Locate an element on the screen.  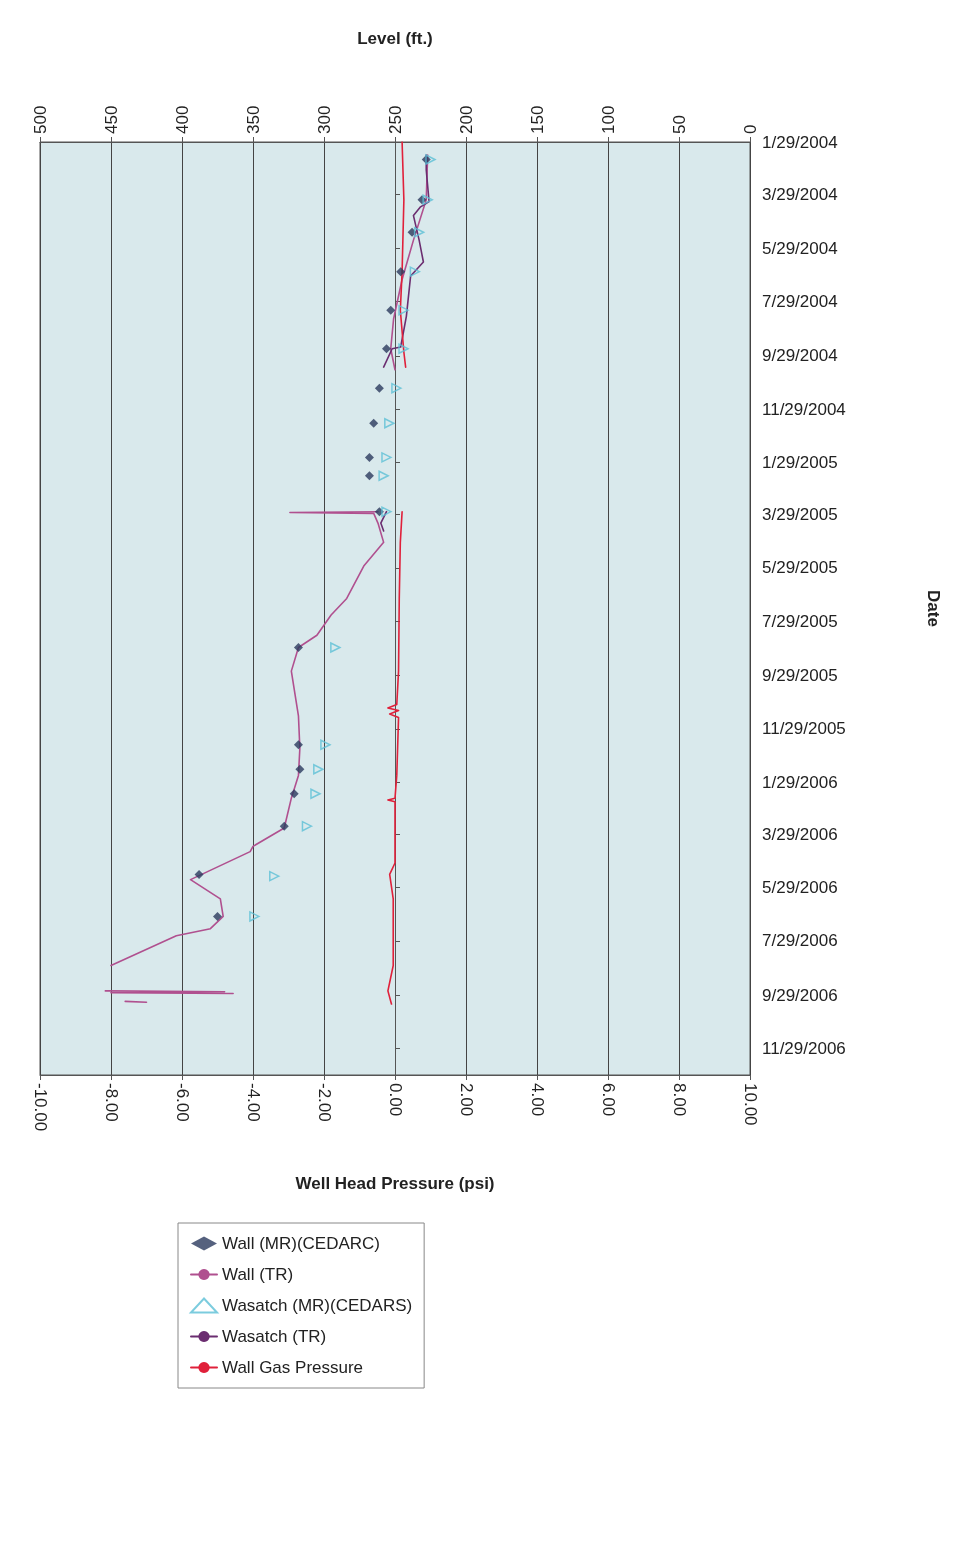
y-tick-label: 5/29/2006 is located at coordinates (800, 888).